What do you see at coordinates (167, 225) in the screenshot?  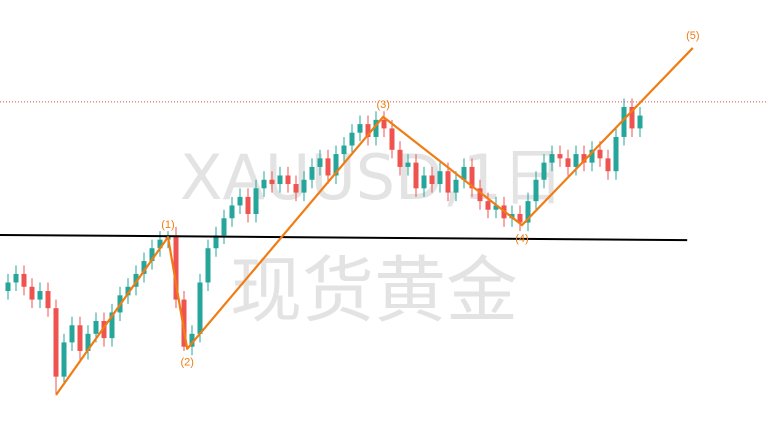 I see `wave-label: (1)` at bounding box center [167, 225].